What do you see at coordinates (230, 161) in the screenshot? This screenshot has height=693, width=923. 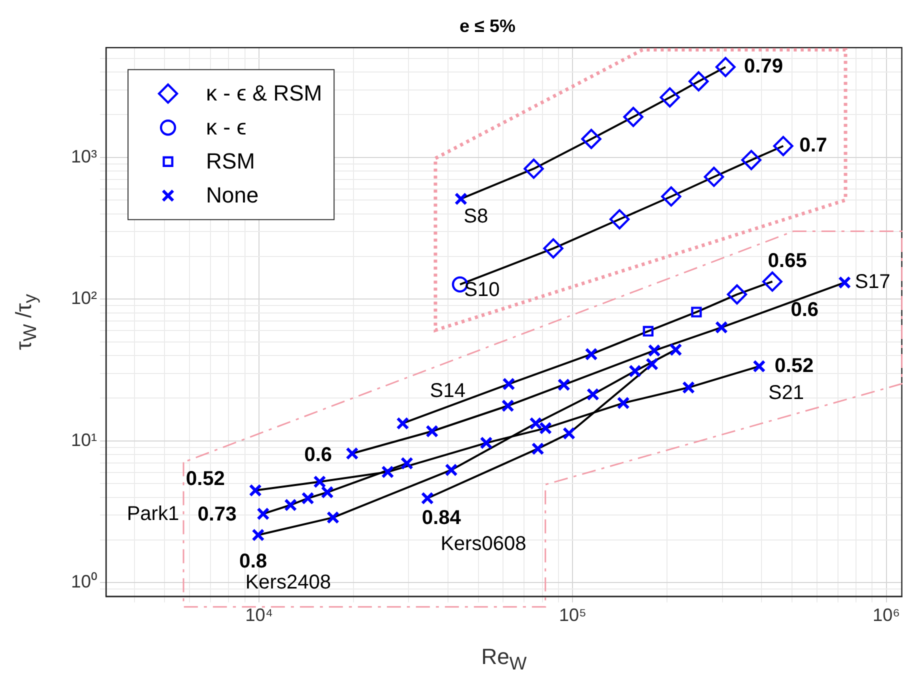 I see `legend-label: RSM` at bounding box center [230, 161].